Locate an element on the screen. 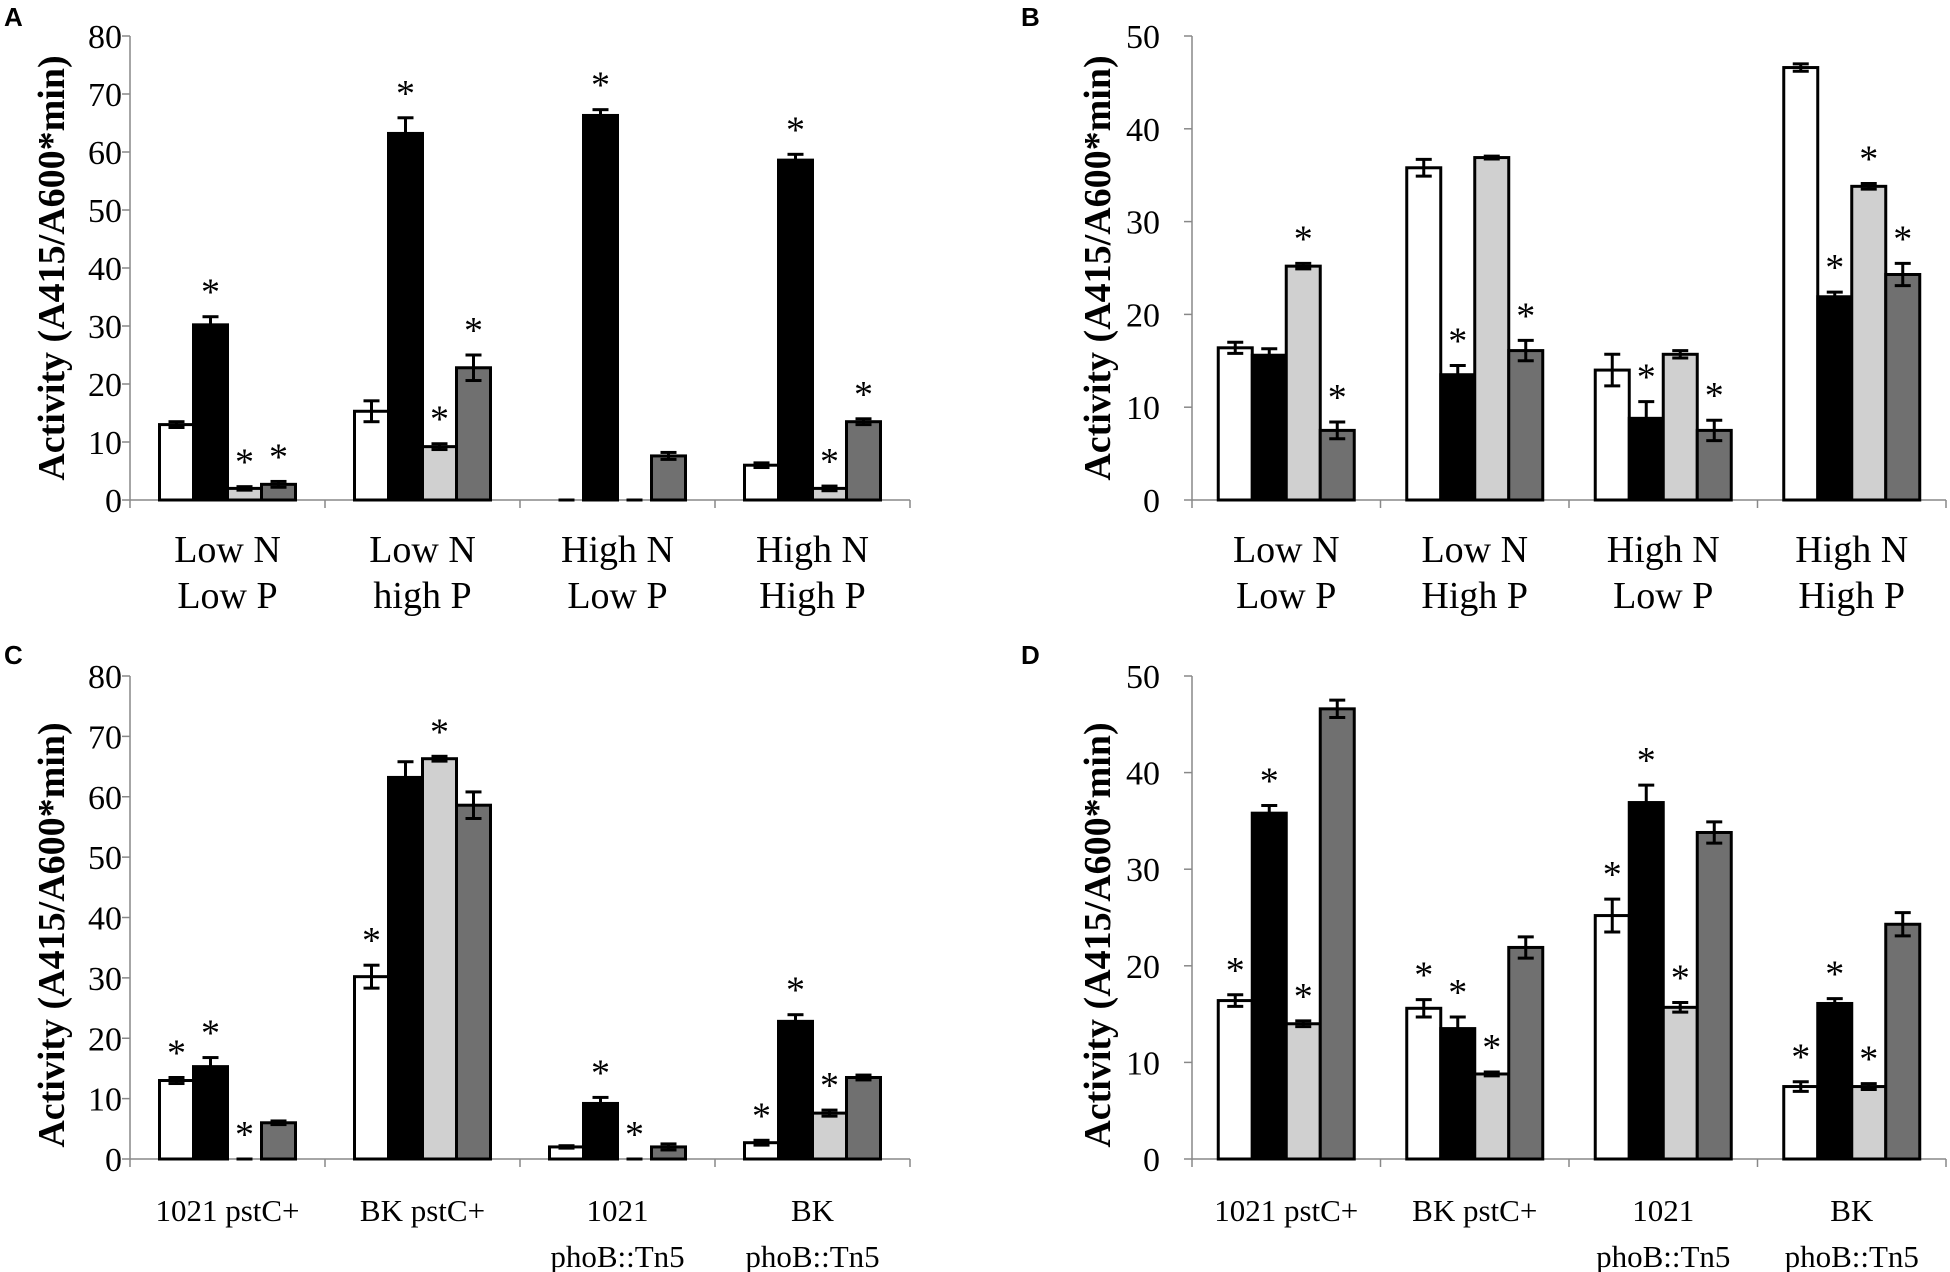  panel-a-y-tick-label: 60 is located at coordinates (105, 153).